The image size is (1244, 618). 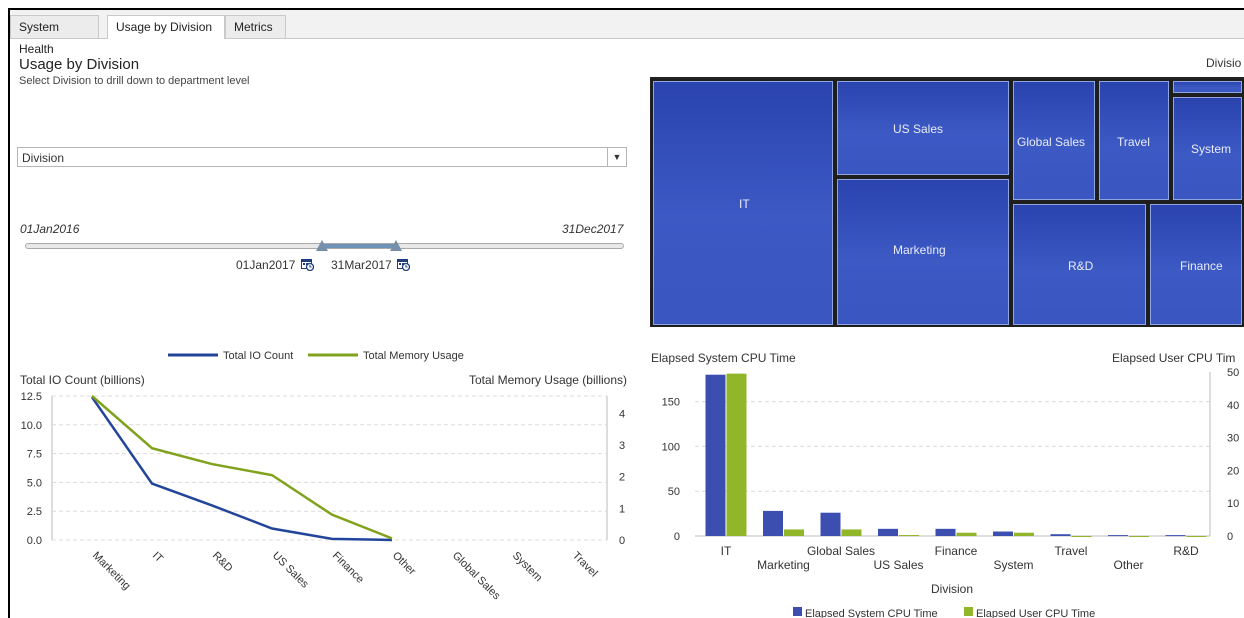 I want to click on bar-y2-tick-label: 30, so click(x=1233, y=439).